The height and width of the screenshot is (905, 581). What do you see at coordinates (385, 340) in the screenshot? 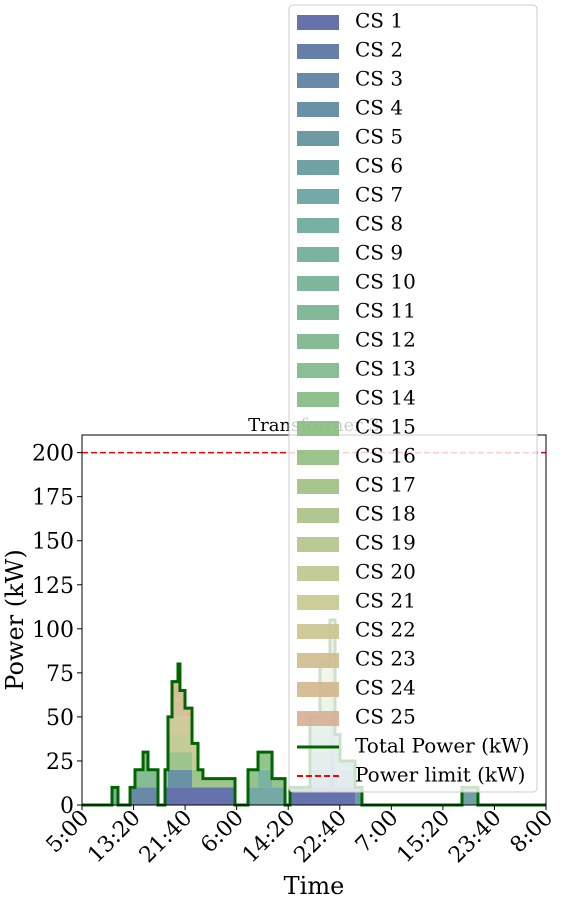
I see `legend-label: CS 12` at bounding box center [385, 340].